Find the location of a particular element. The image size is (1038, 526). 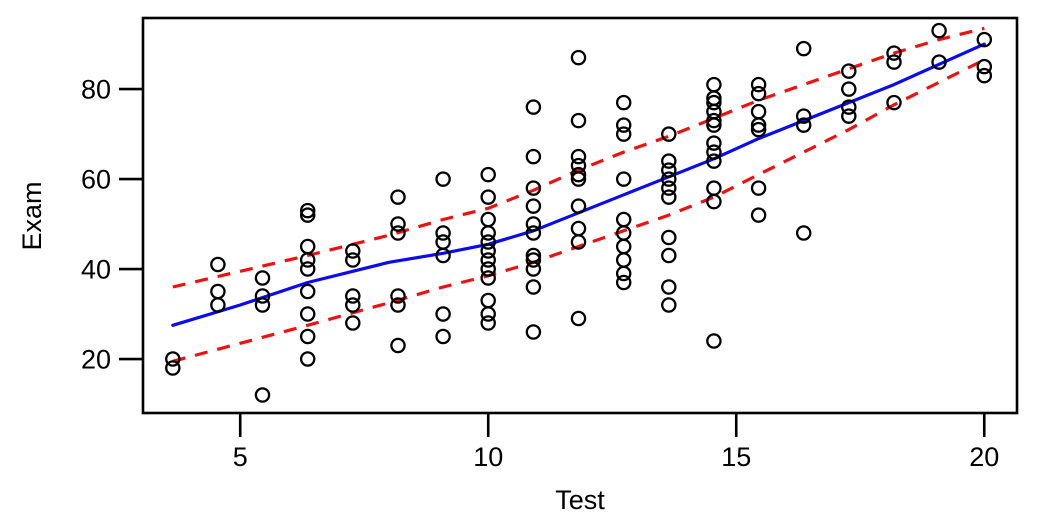

x-axis-label: Test is located at coordinates (580, 500).